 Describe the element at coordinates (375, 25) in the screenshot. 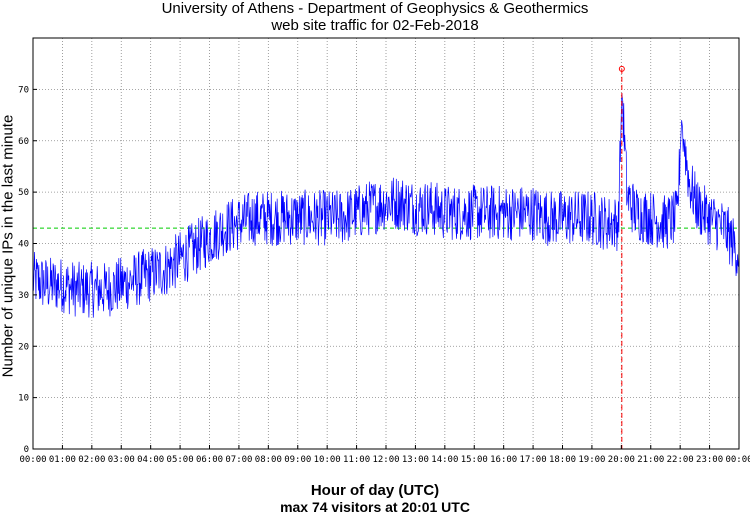

I see `chart-subtitle: web site traffic for 02-Feb-2018` at that location.